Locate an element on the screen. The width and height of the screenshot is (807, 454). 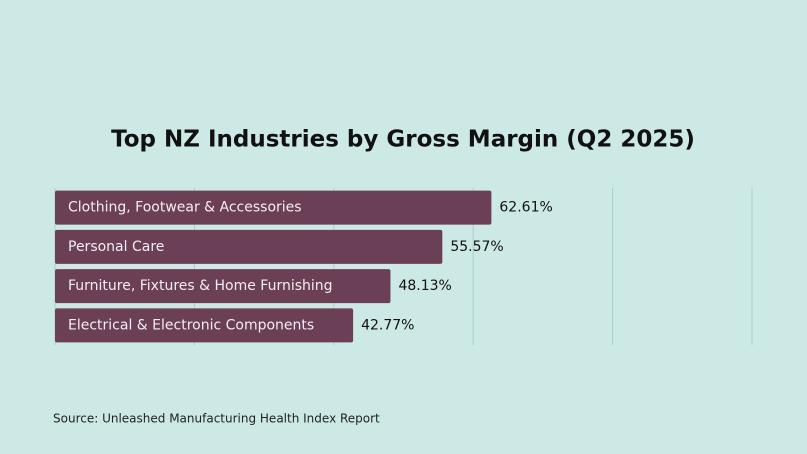
value-label: 42.77% is located at coordinates (387, 325).